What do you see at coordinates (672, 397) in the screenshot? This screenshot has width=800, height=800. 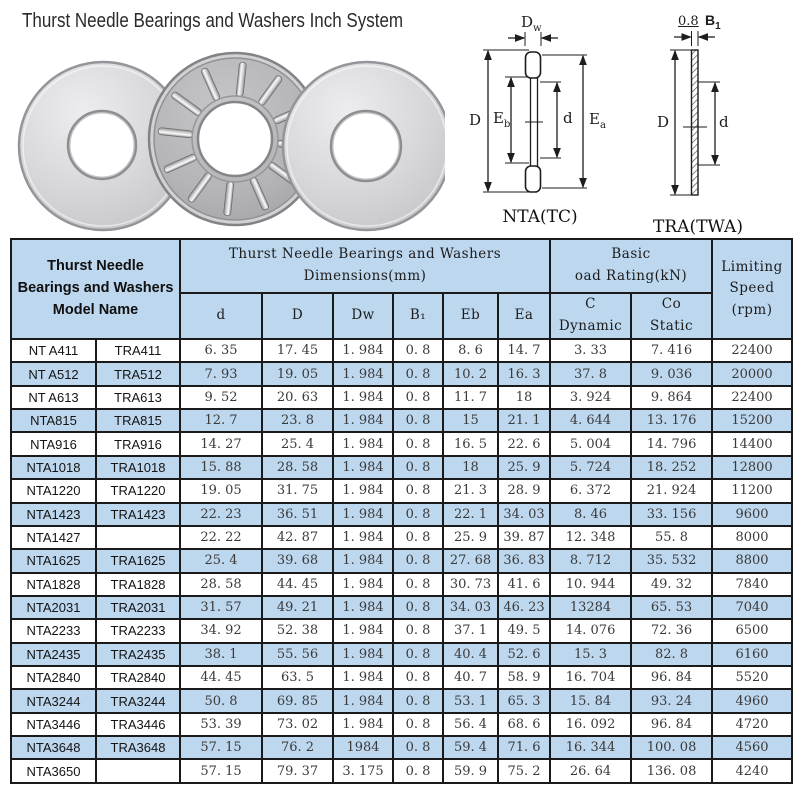 I see `co-static-cell: 9. 864` at bounding box center [672, 397].